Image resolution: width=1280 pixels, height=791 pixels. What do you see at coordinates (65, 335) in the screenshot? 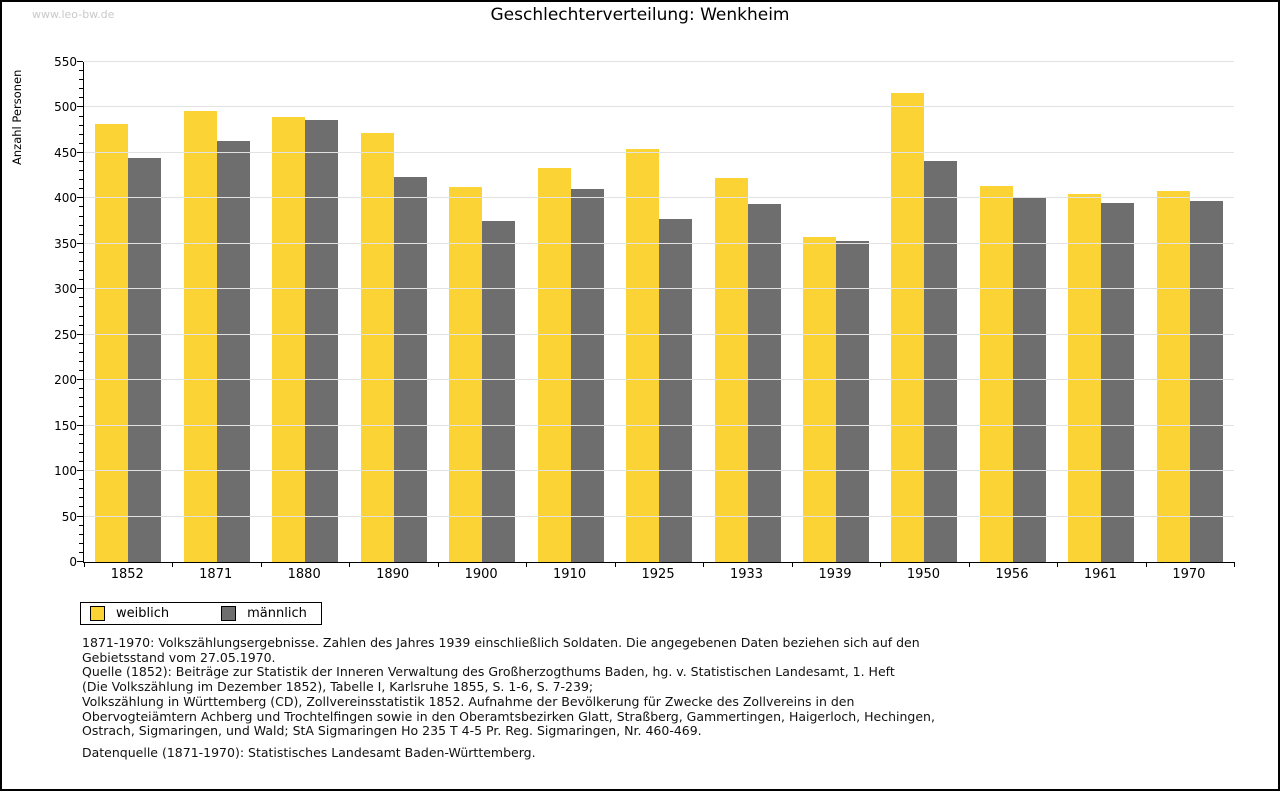
I see `y-tick-label-250: 250` at bounding box center [65, 335].